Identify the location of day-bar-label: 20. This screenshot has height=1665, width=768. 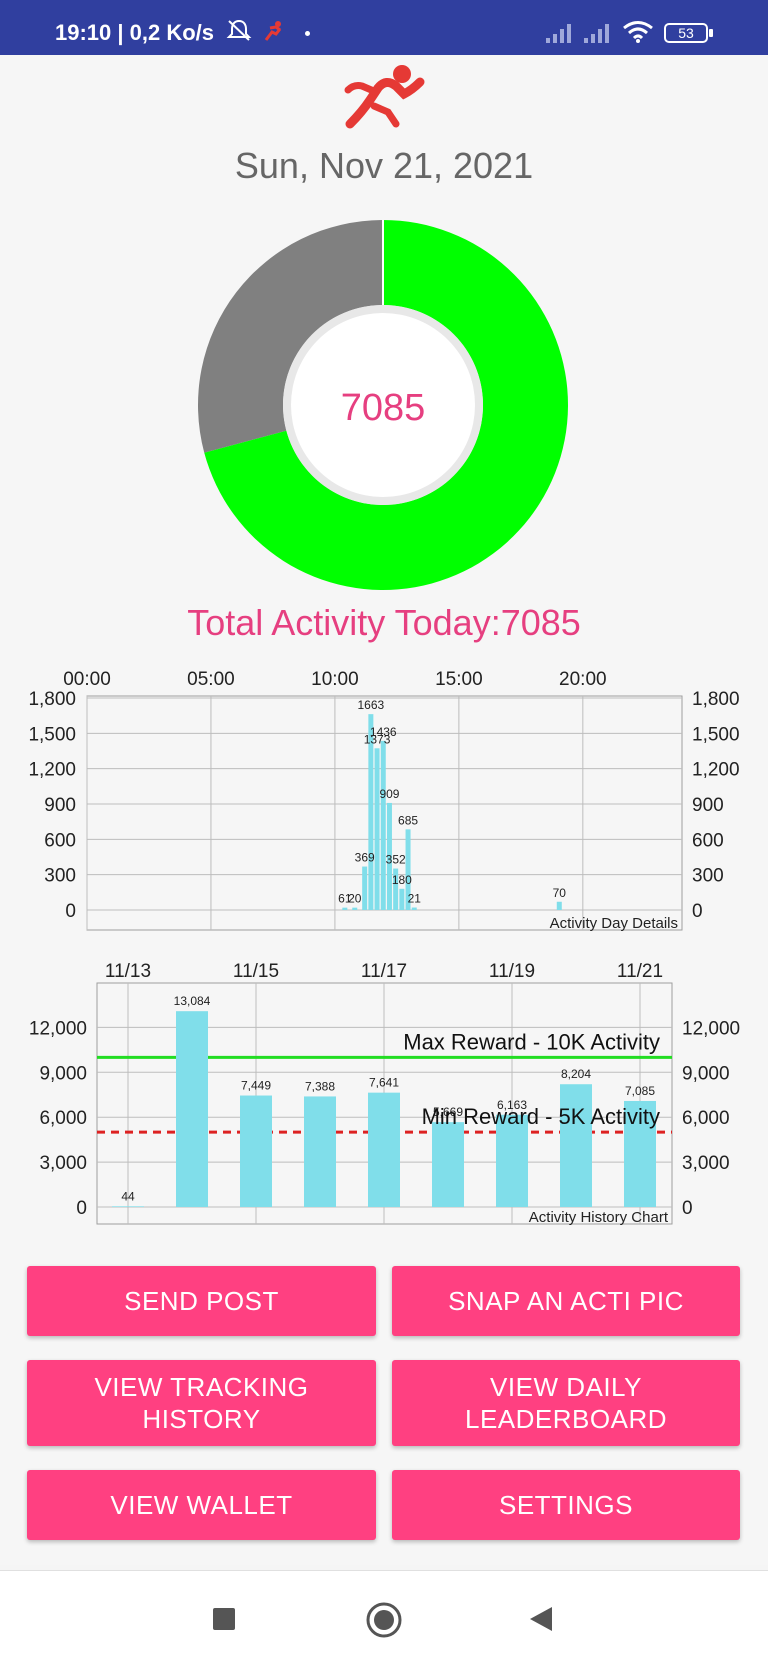
(355, 899).